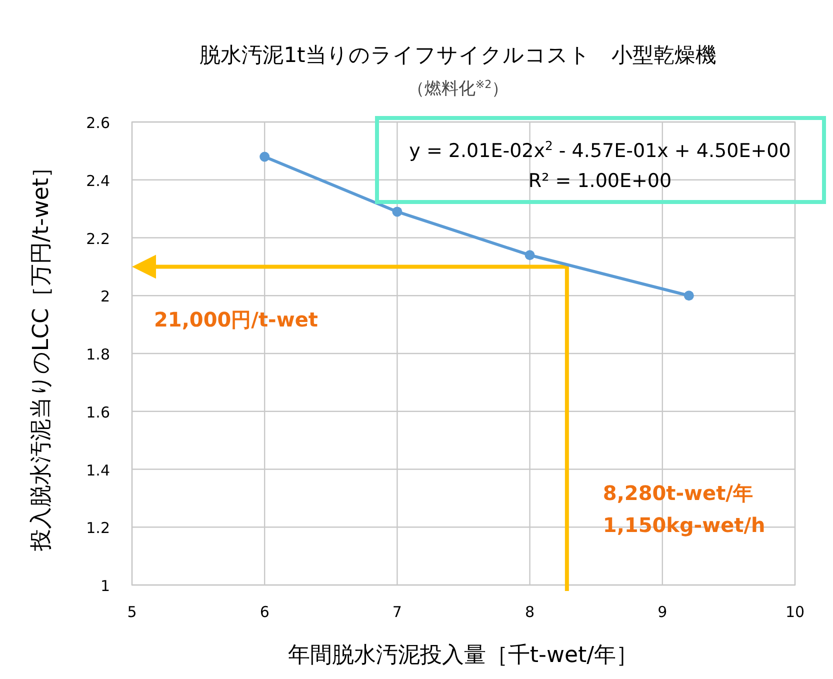 Image resolution: width=833 pixels, height=679 pixels. What do you see at coordinates (397, 612) in the screenshot?
I see `x-tick-label: 7` at bounding box center [397, 612].